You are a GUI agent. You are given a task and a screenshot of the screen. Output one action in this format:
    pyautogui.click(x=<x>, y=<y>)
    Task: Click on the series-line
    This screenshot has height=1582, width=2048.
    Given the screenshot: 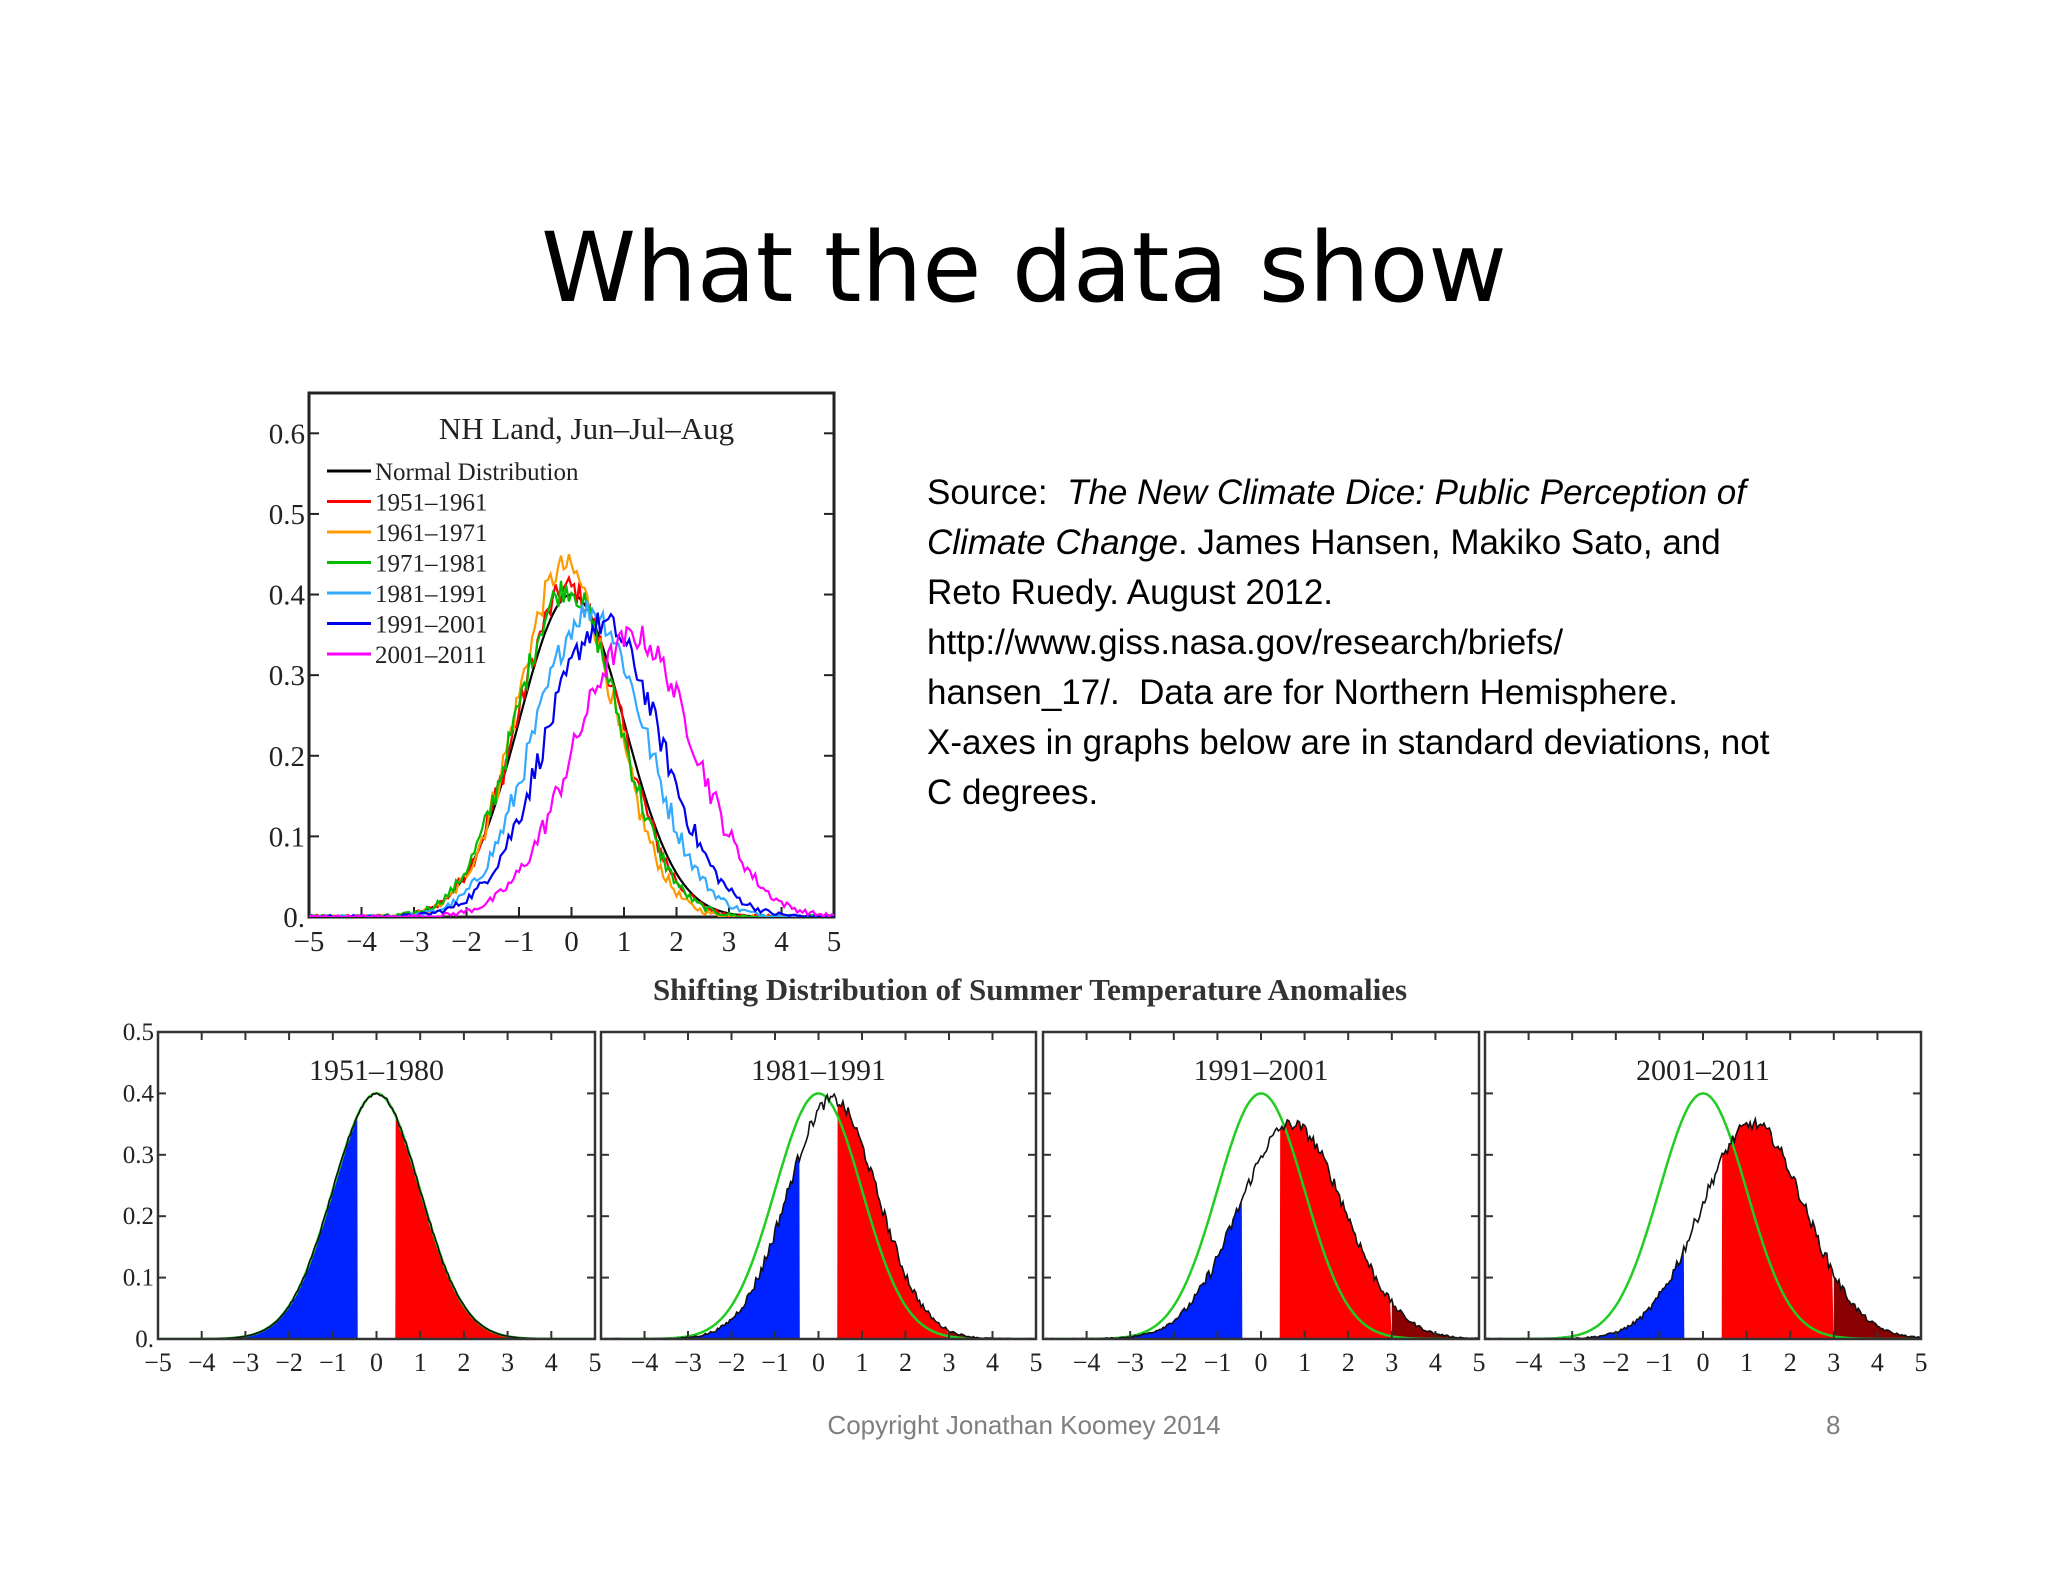 What is the action you would take?
    pyautogui.click(x=571, y=771)
    